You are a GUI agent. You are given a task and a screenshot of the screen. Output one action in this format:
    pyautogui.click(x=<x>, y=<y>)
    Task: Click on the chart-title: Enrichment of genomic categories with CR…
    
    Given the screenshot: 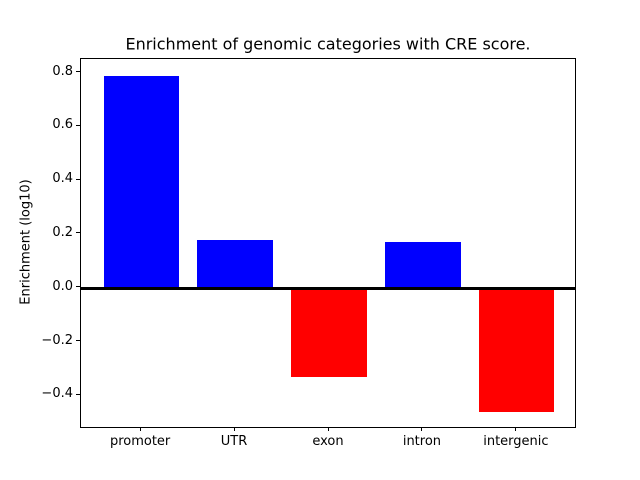 What is the action you would take?
    pyautogui.click(x=328, y=44)
    